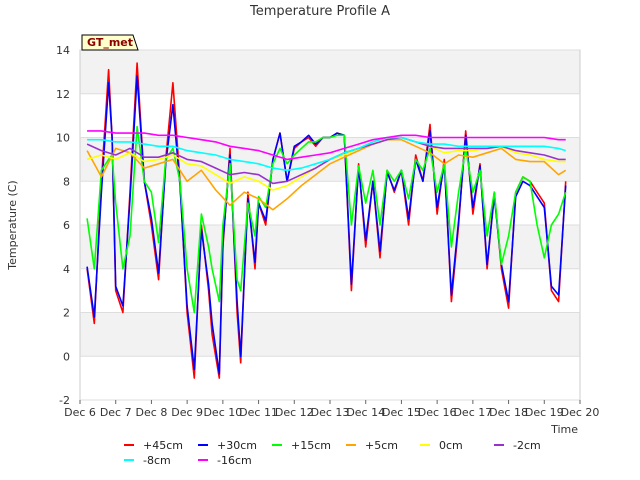 The width and height of the screenshot is (640, 480). Describe the element at coordinates (157, 460) in the screenshot. I see `legend-label: -8cm` at that location.